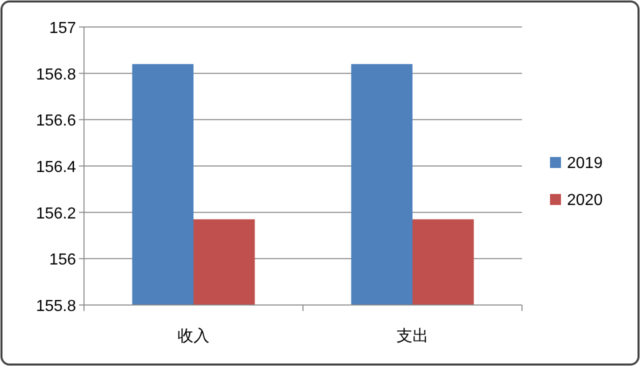 The image size is (640, 366). Describe the element at coordinates (412, 336) in the screenshot. I see `x-tick-label: 支出` at that location.